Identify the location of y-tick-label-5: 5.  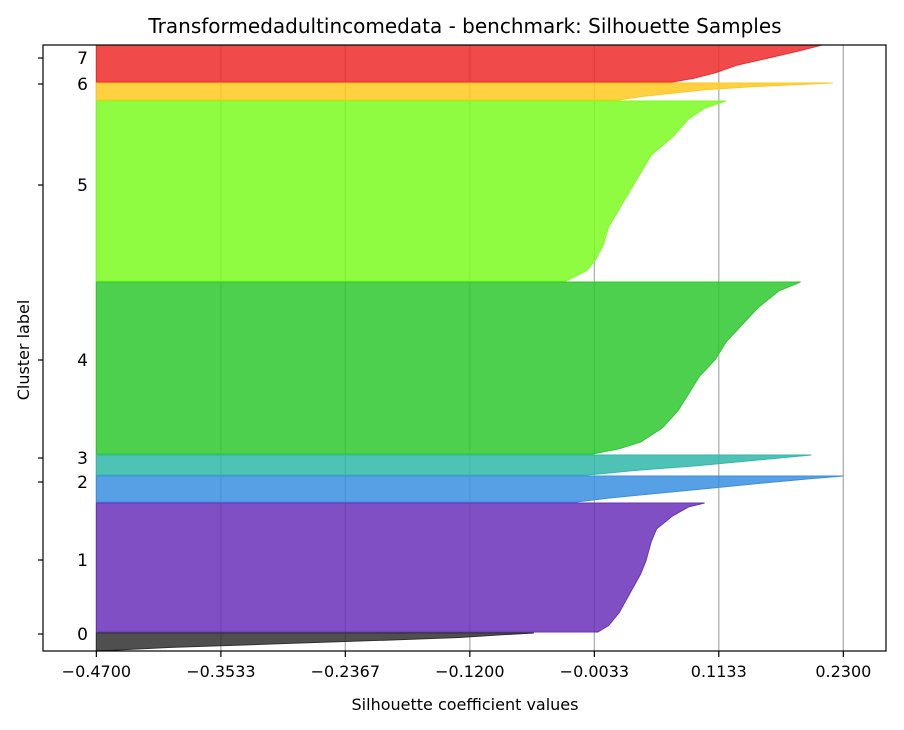
(82, 186).